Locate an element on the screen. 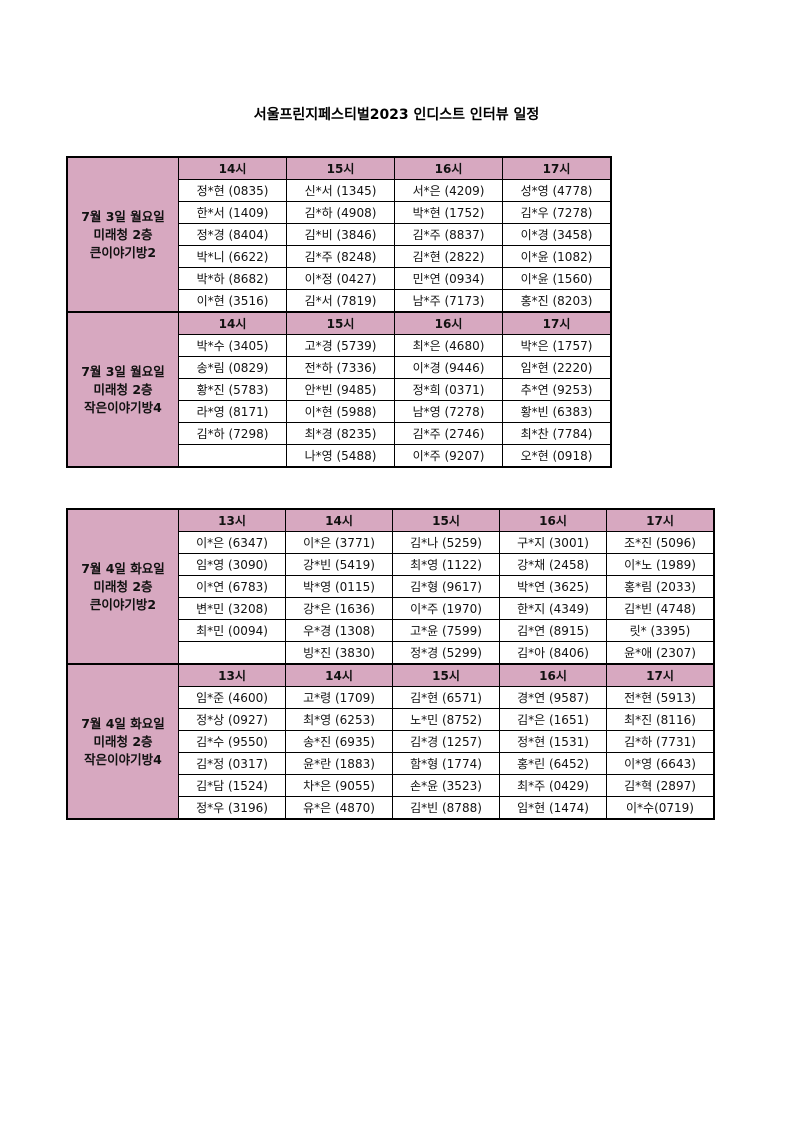 The width and height of the screenshot is (793, 1124). interview-slot: 임*영 (3090) is located at coordinates (232, 564).